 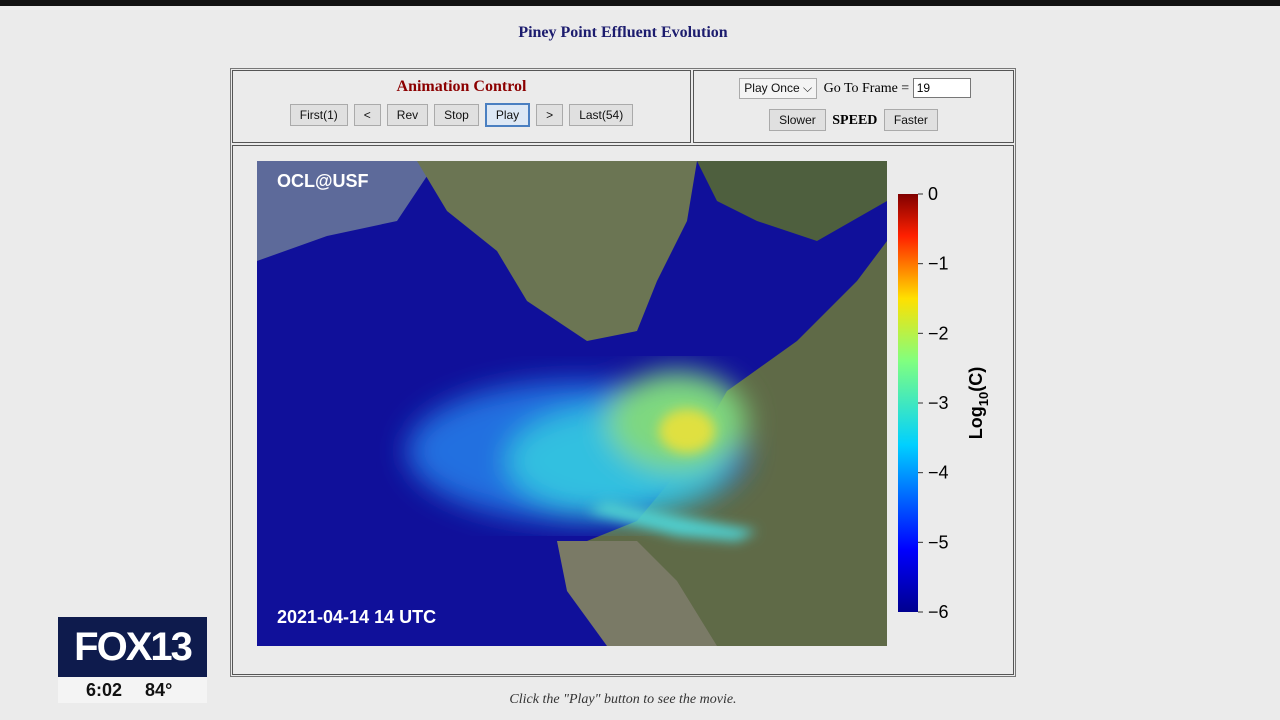 I want to click on button-row: First(1) < Rev Stop Play > Last(54), so click(x=461, y=115).